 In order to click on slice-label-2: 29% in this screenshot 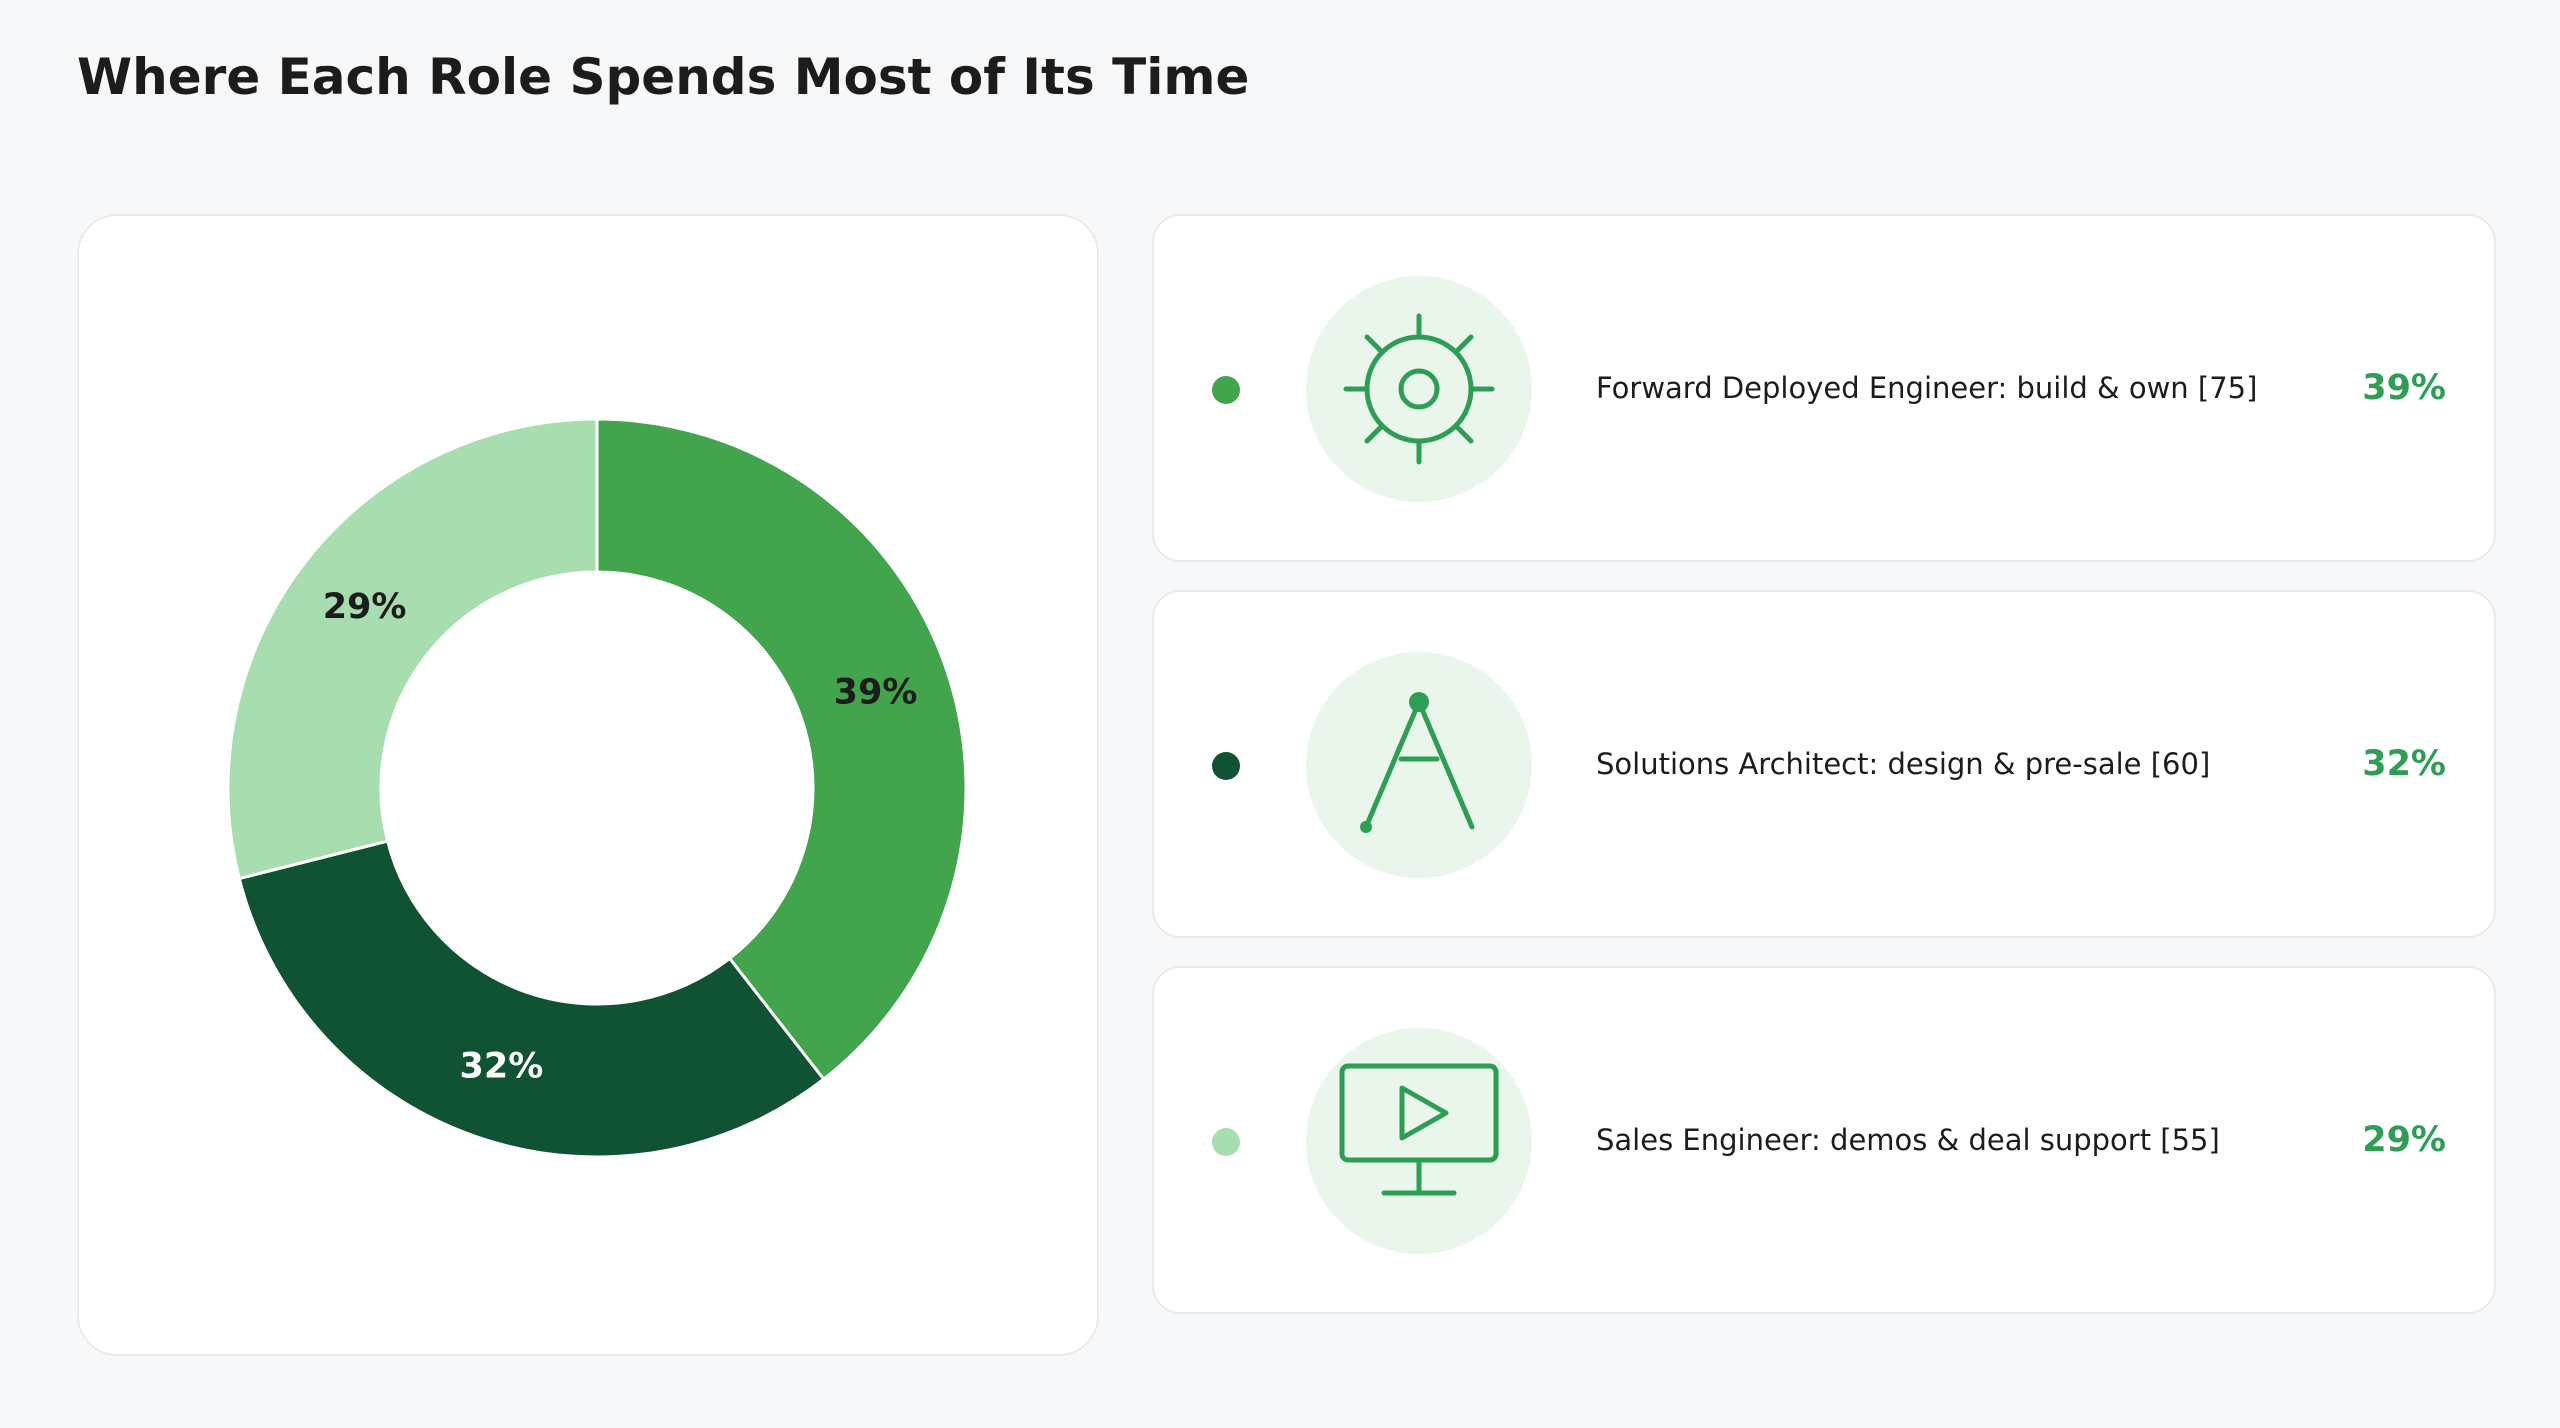, I will do `click(365, 607)`.